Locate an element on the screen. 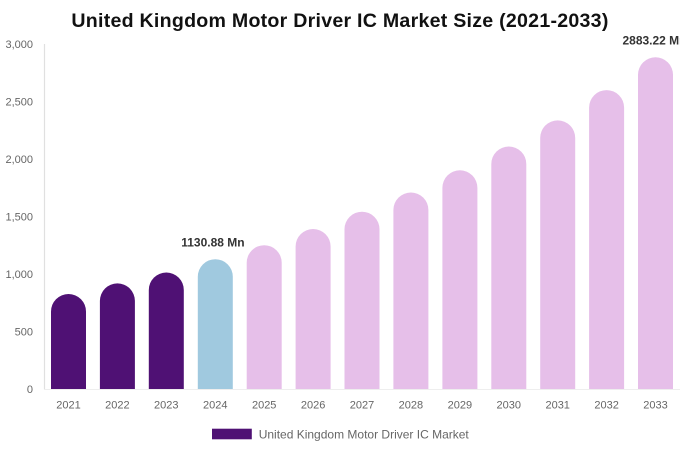 This screenshot has height=450, width=680. svg-text: 2028 is located at coordinates (411, 406).